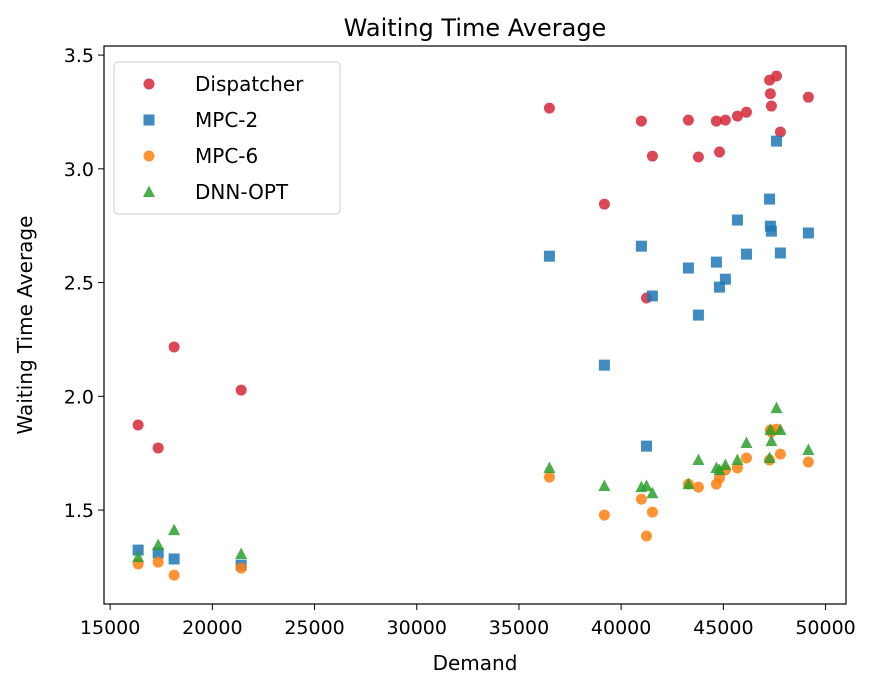 This screenshot has height=690, width=877. Describe the element at coordinates (825, 628) in the screenshot. I see `x-tick-label: 50000` at that location.